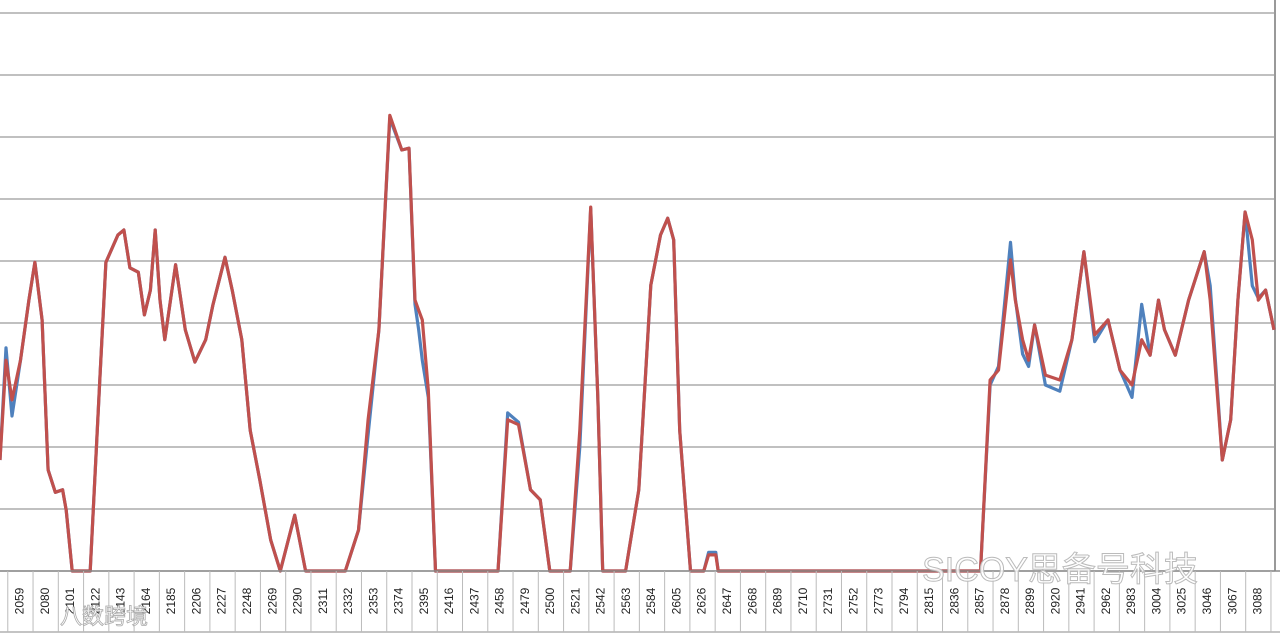  I want to click on x-tick-label: 2920, so click(1055, 600).